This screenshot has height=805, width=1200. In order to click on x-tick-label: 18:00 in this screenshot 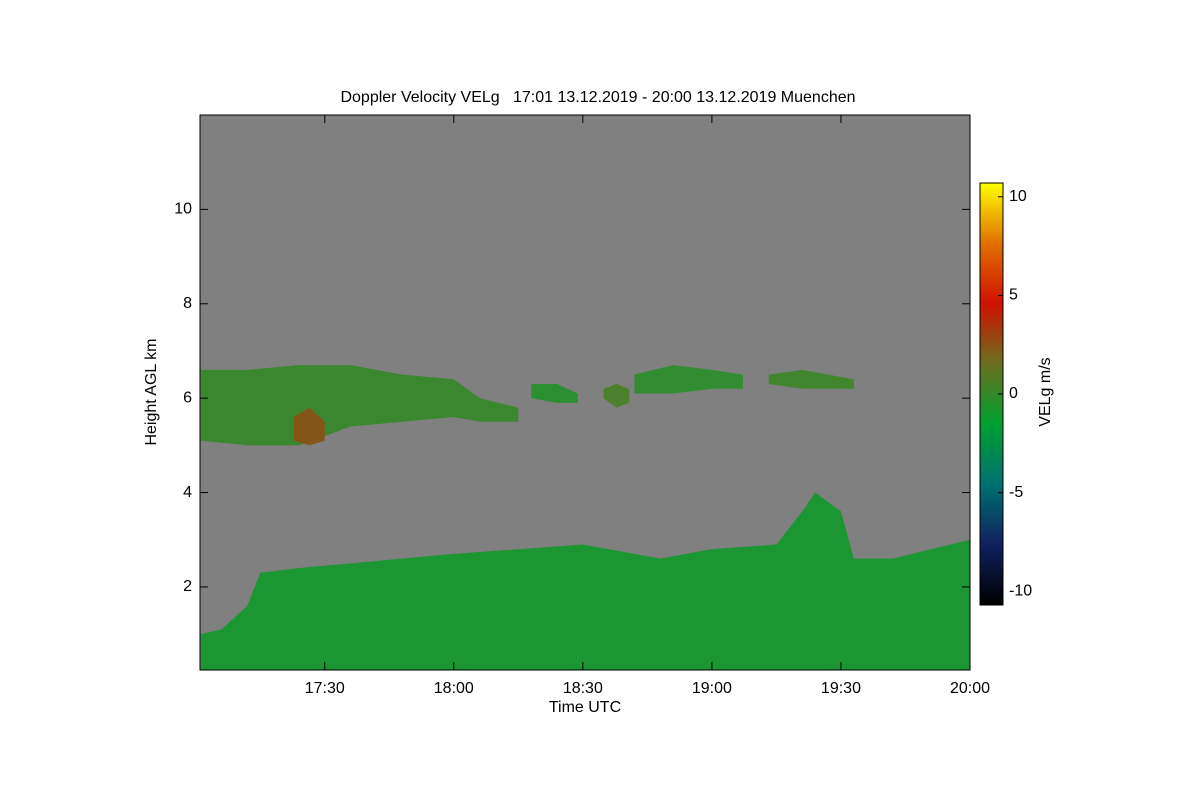, I will do `click(454, 688)`.